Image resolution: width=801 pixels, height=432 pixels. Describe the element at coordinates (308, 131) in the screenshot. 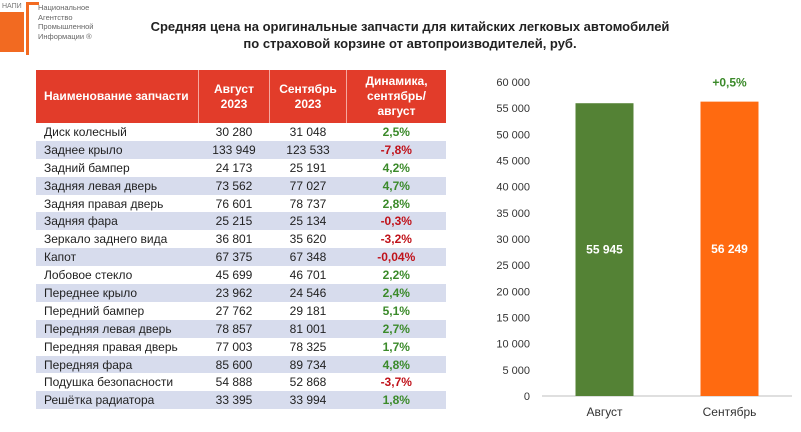

I see `sep-price-cell: 31 048` at that location.